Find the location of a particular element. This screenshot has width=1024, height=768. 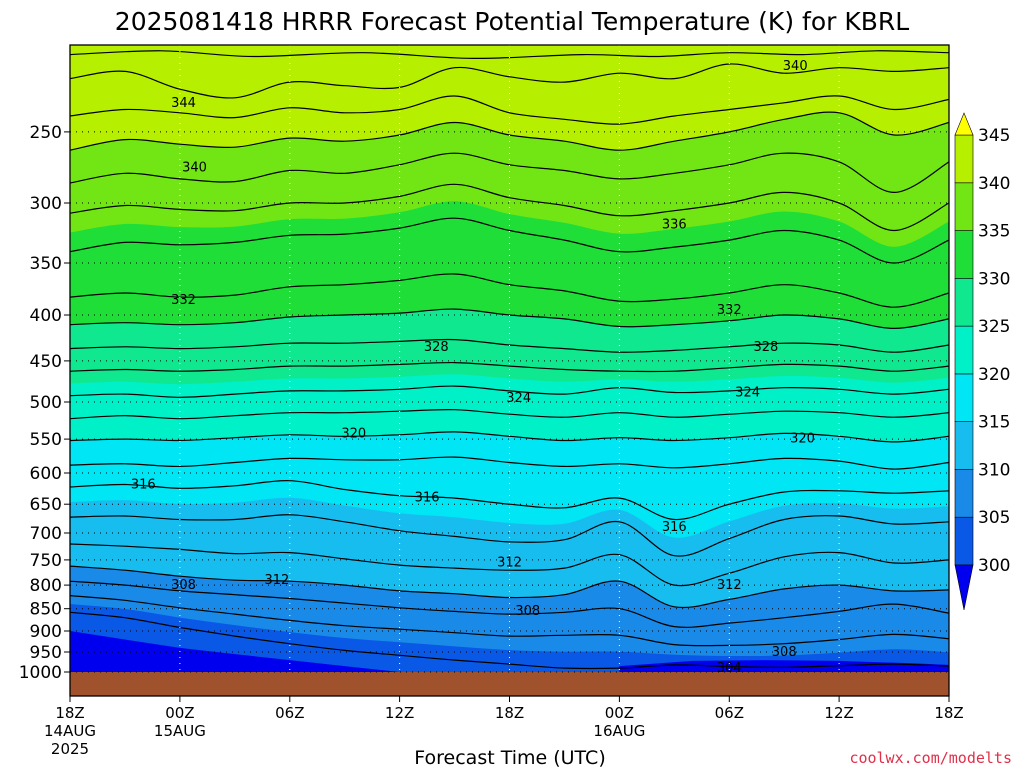

colorbar-label: 315 is located at coordinates (994, 423).